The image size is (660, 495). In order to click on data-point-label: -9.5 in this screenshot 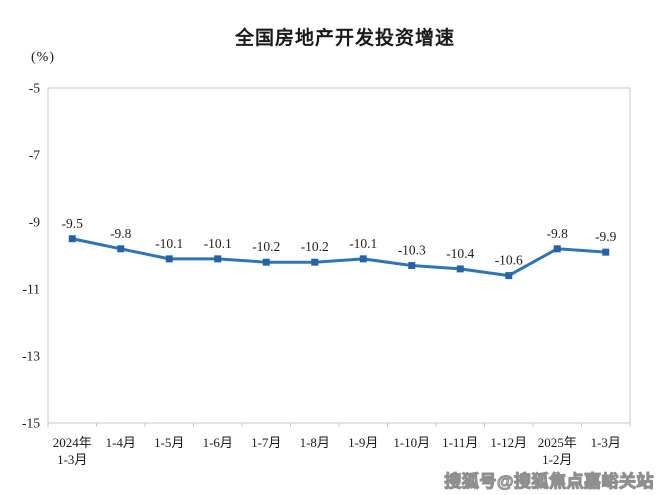, I will do `click(73, 223)`.